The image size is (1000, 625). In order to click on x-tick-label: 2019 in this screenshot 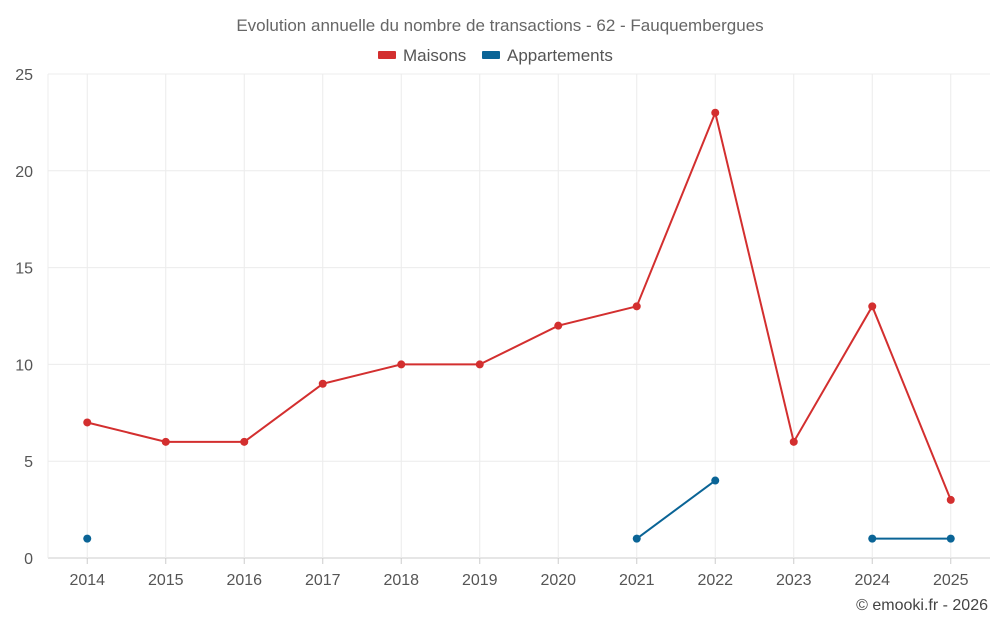, I will do `click(480, 580)`.